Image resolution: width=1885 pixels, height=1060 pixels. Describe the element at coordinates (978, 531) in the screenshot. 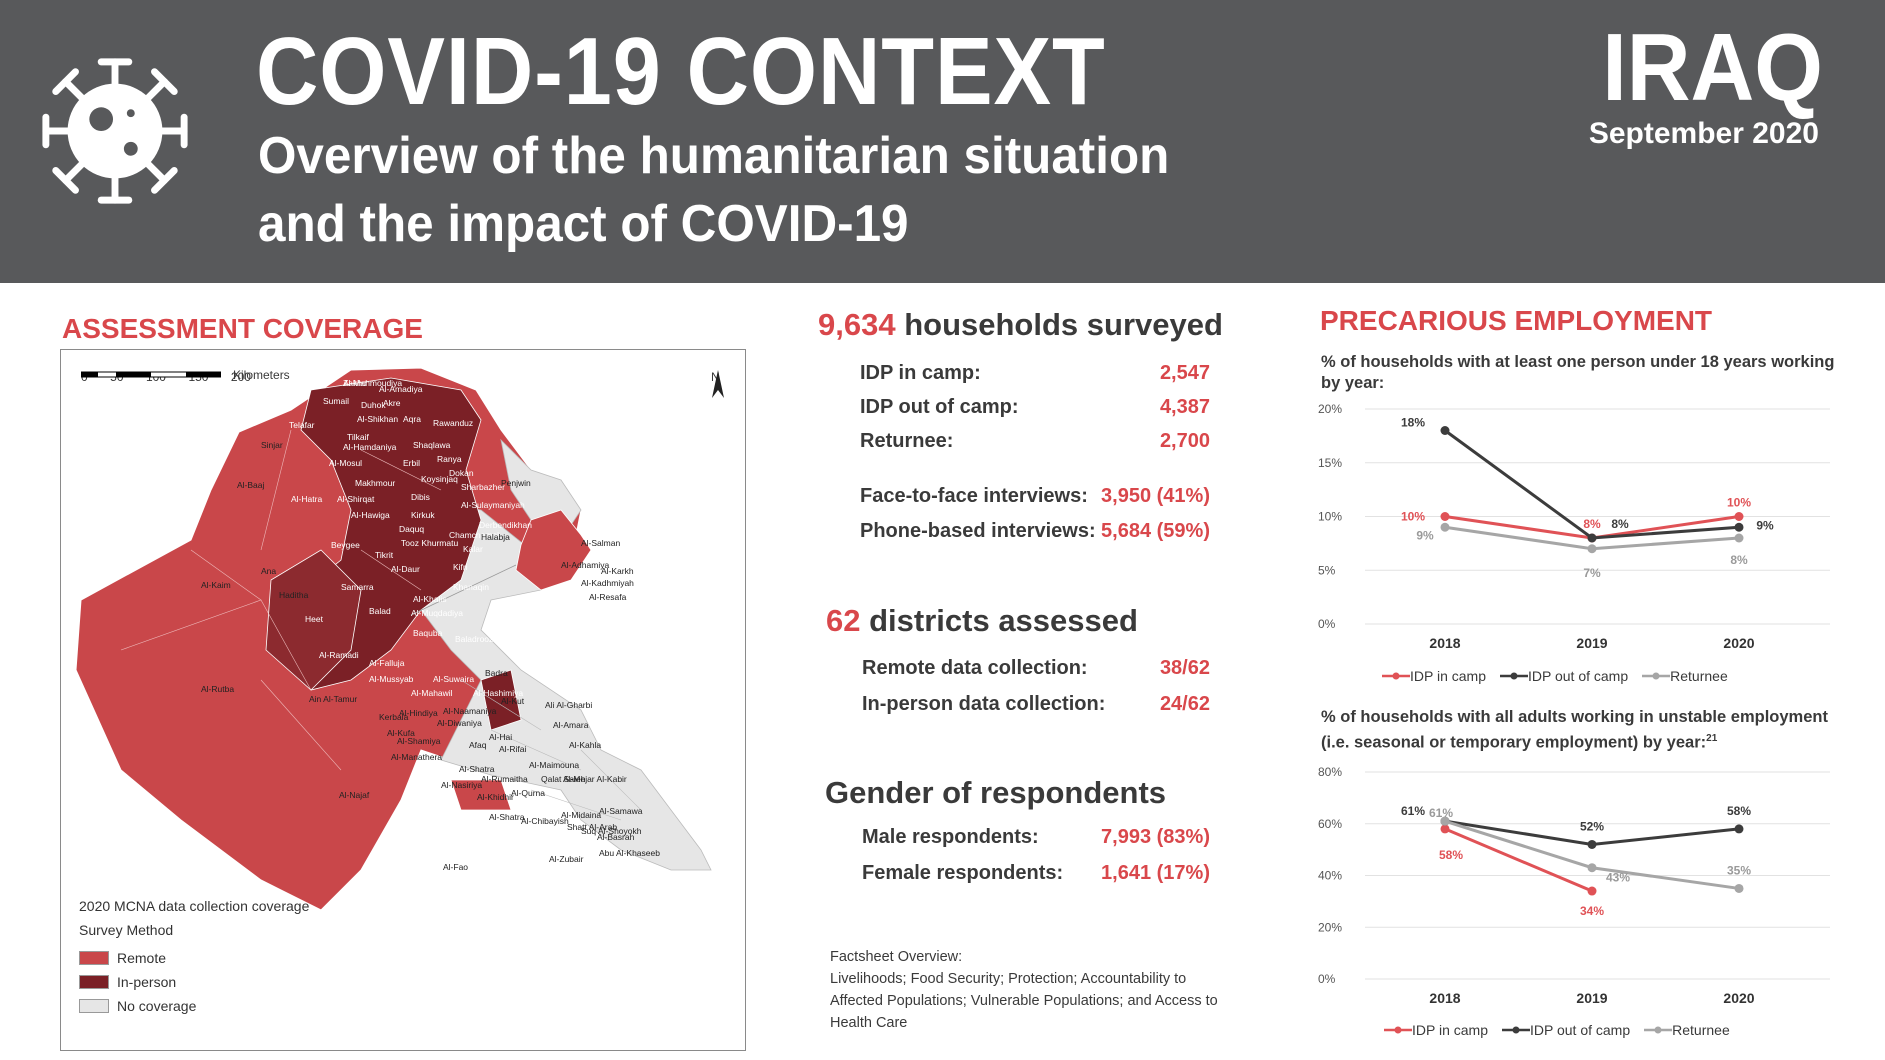

I see `stat-label: Phone-based interviews:` at that location.